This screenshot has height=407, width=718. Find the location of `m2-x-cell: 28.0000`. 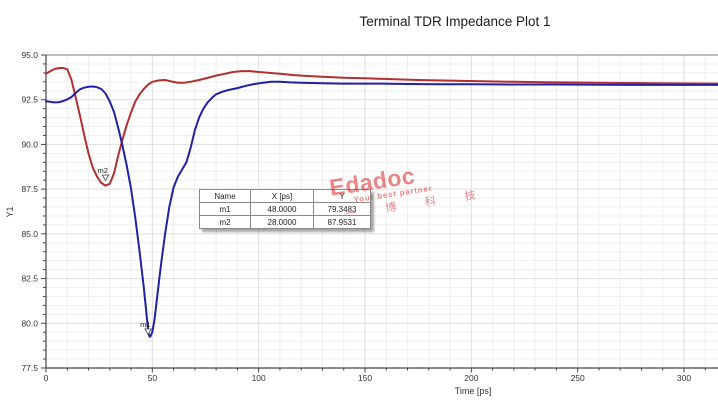

m2-x-cell: 28.0000 is located at coordinates (282, 222).